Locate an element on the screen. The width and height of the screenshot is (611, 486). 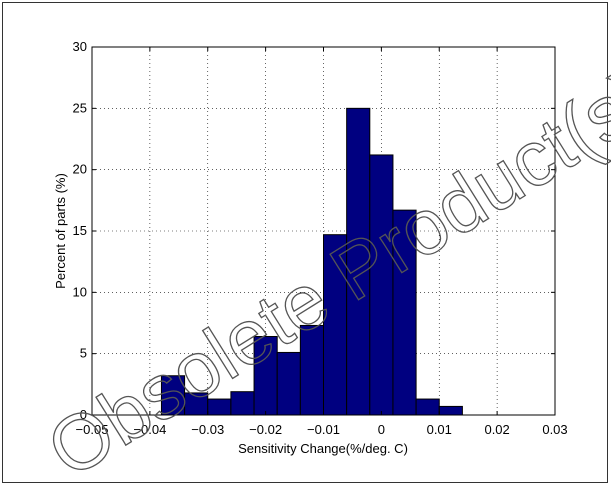
y-axis-title: Percent of parts (%) is located at coordinates (60, 231).